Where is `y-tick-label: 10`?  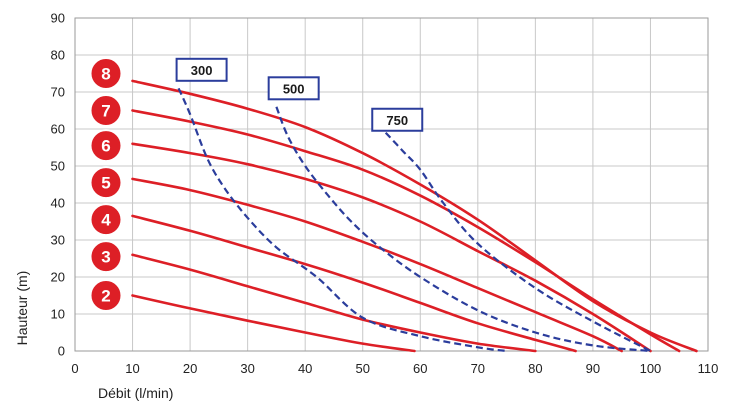 y-tick-label: 10 is located at coordinates (58, 314).